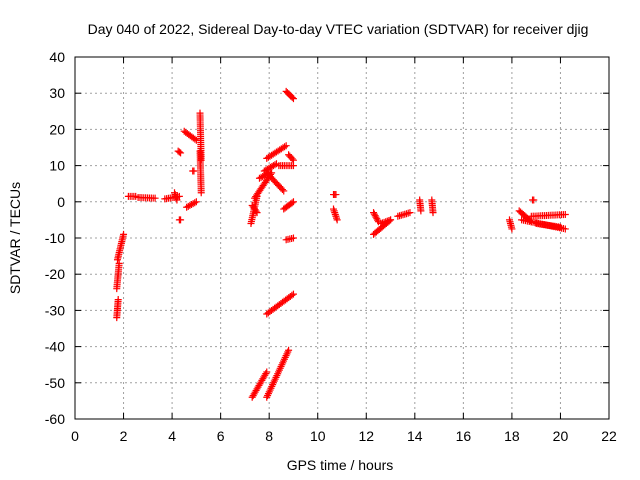 Image resolution: width=640 pixels, height=480 pixels. What do you see at coordinates (344, 436) in the screenshot?
I see `x-tick-labels: 0 2 4 6 8 10 12 14 16 18 20 22` at bounding box center [344, 436].